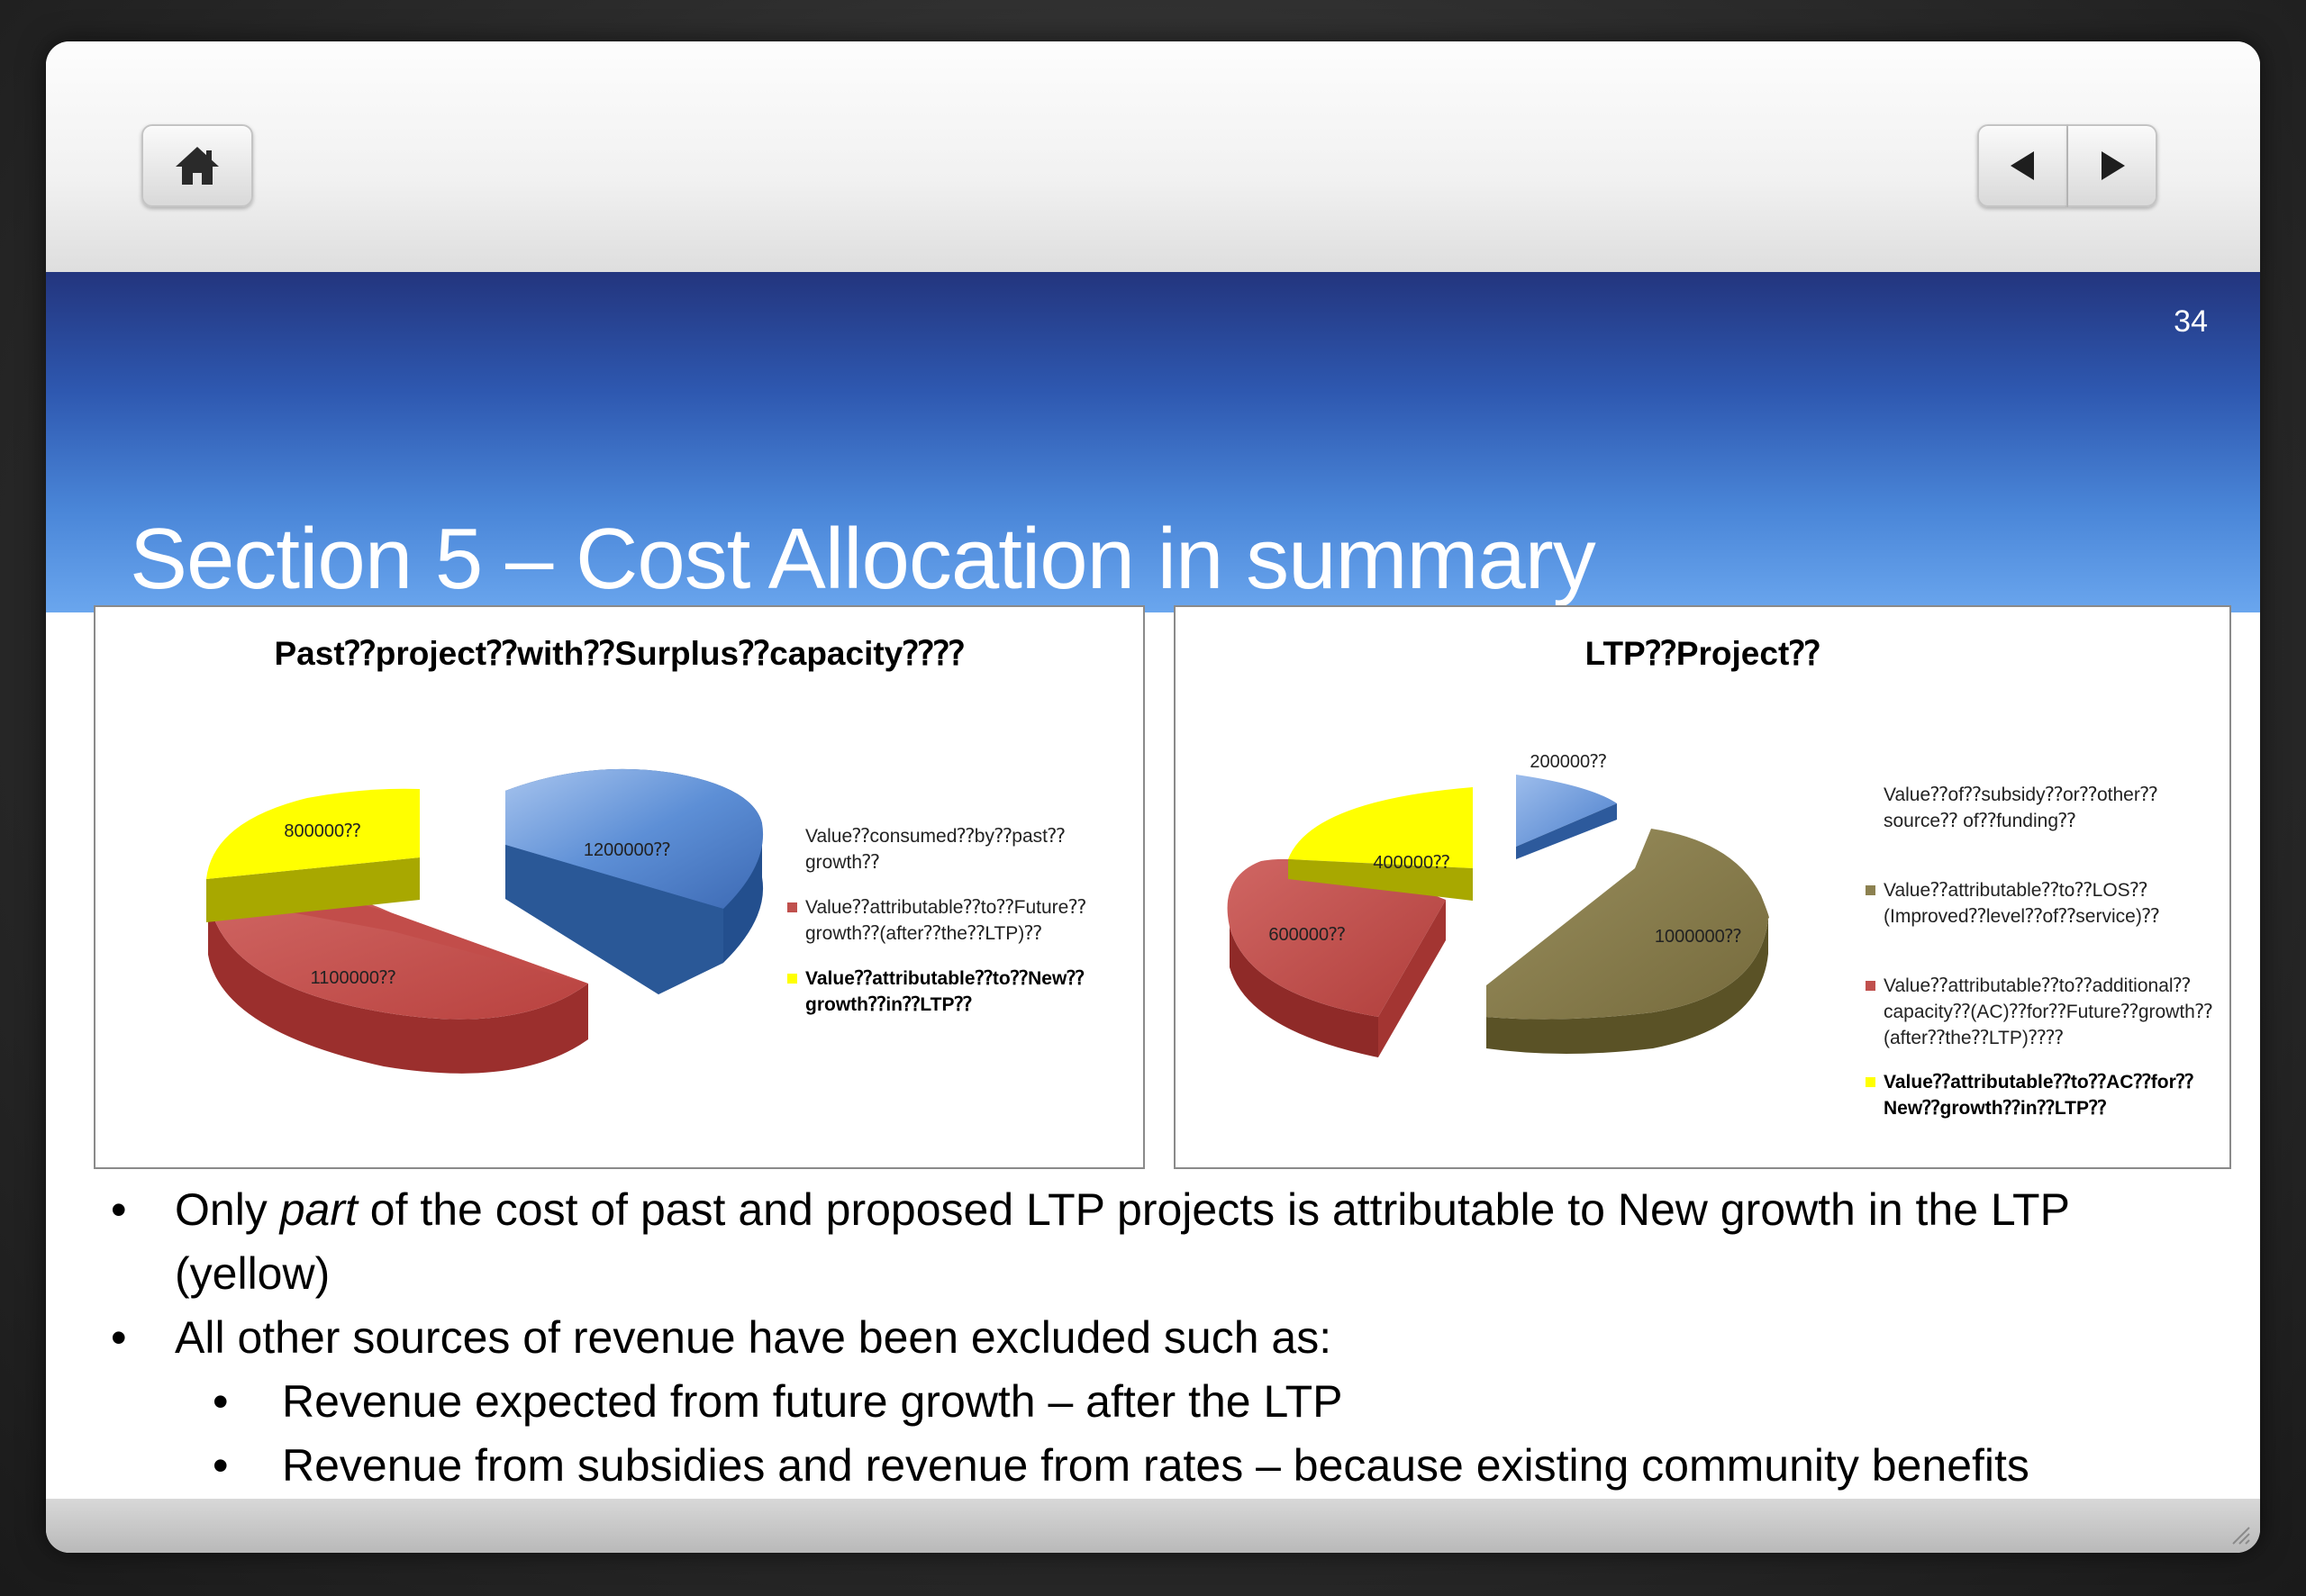 The height and width of the screenshot is (1596, 2306). I want to click on triangle-left-icon, so click(2022, 165).